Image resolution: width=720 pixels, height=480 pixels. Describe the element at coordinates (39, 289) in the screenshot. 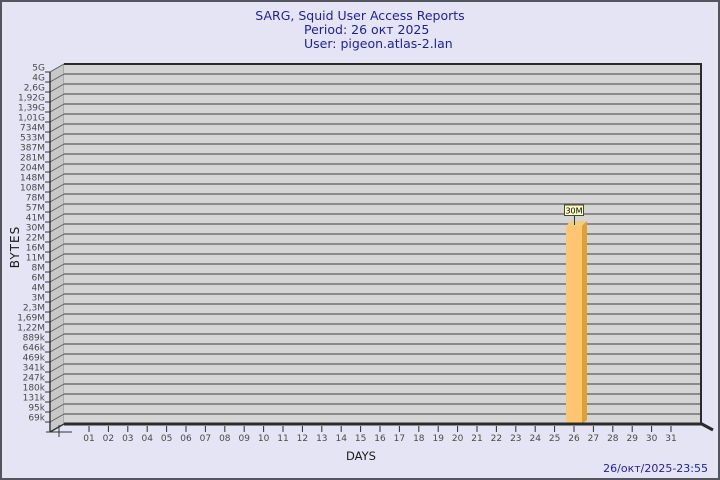

I see `y-tick-label: 4M` at that location.